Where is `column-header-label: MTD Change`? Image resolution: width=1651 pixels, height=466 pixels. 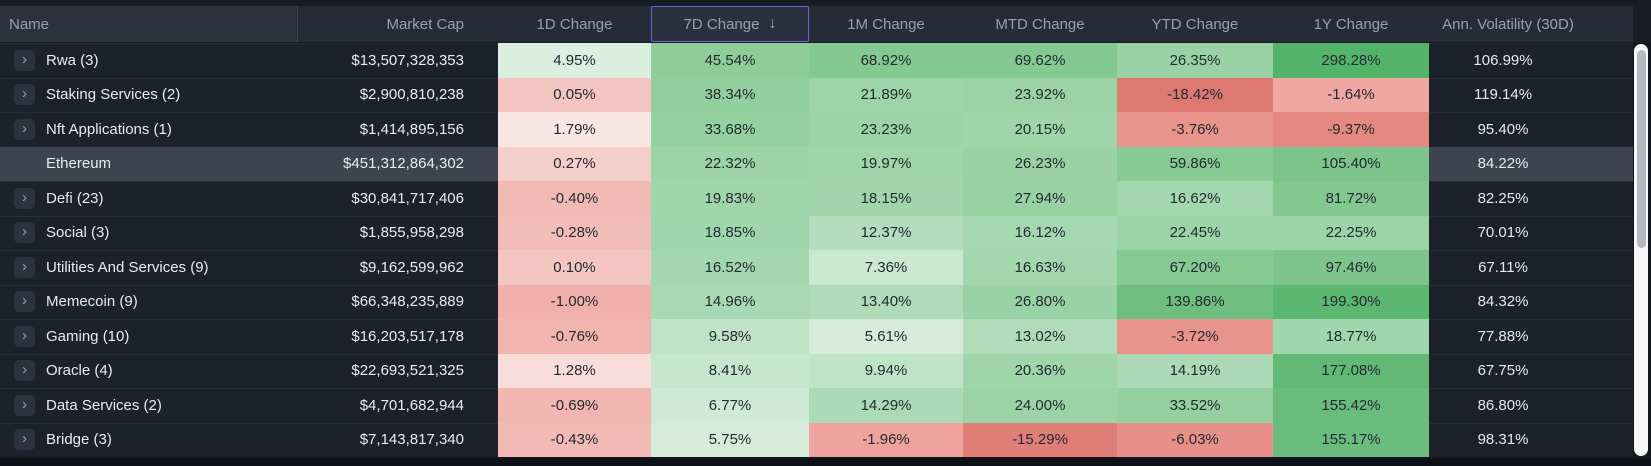 column-header-label: MTD Change is located at coordinates (1040, 24).